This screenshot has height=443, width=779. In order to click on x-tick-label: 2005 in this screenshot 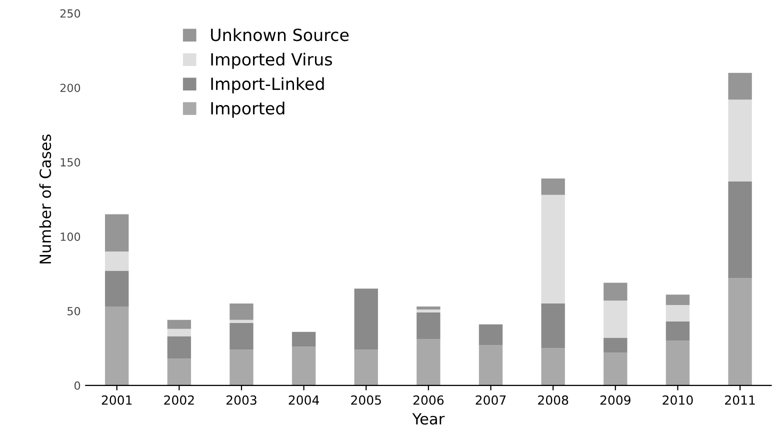, I will do `click(366, 400)`.